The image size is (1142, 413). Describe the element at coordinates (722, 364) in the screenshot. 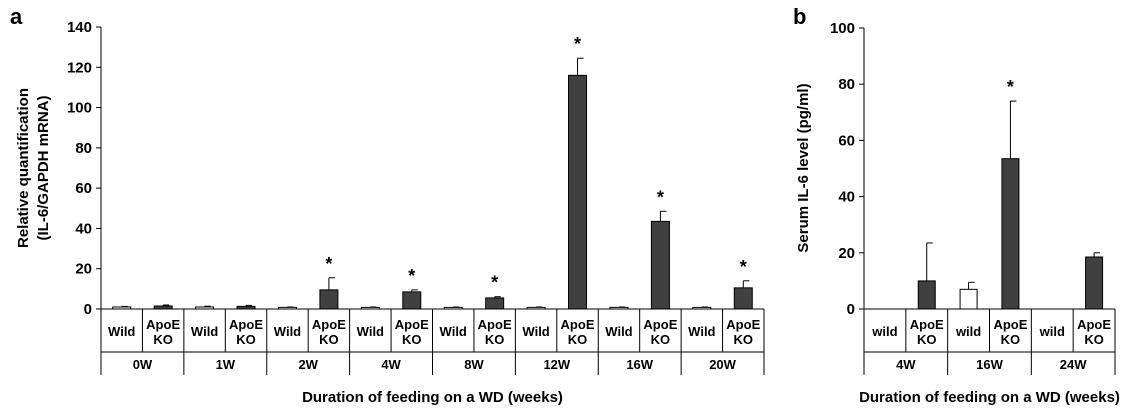

I see `group-label: 20W` at that location.